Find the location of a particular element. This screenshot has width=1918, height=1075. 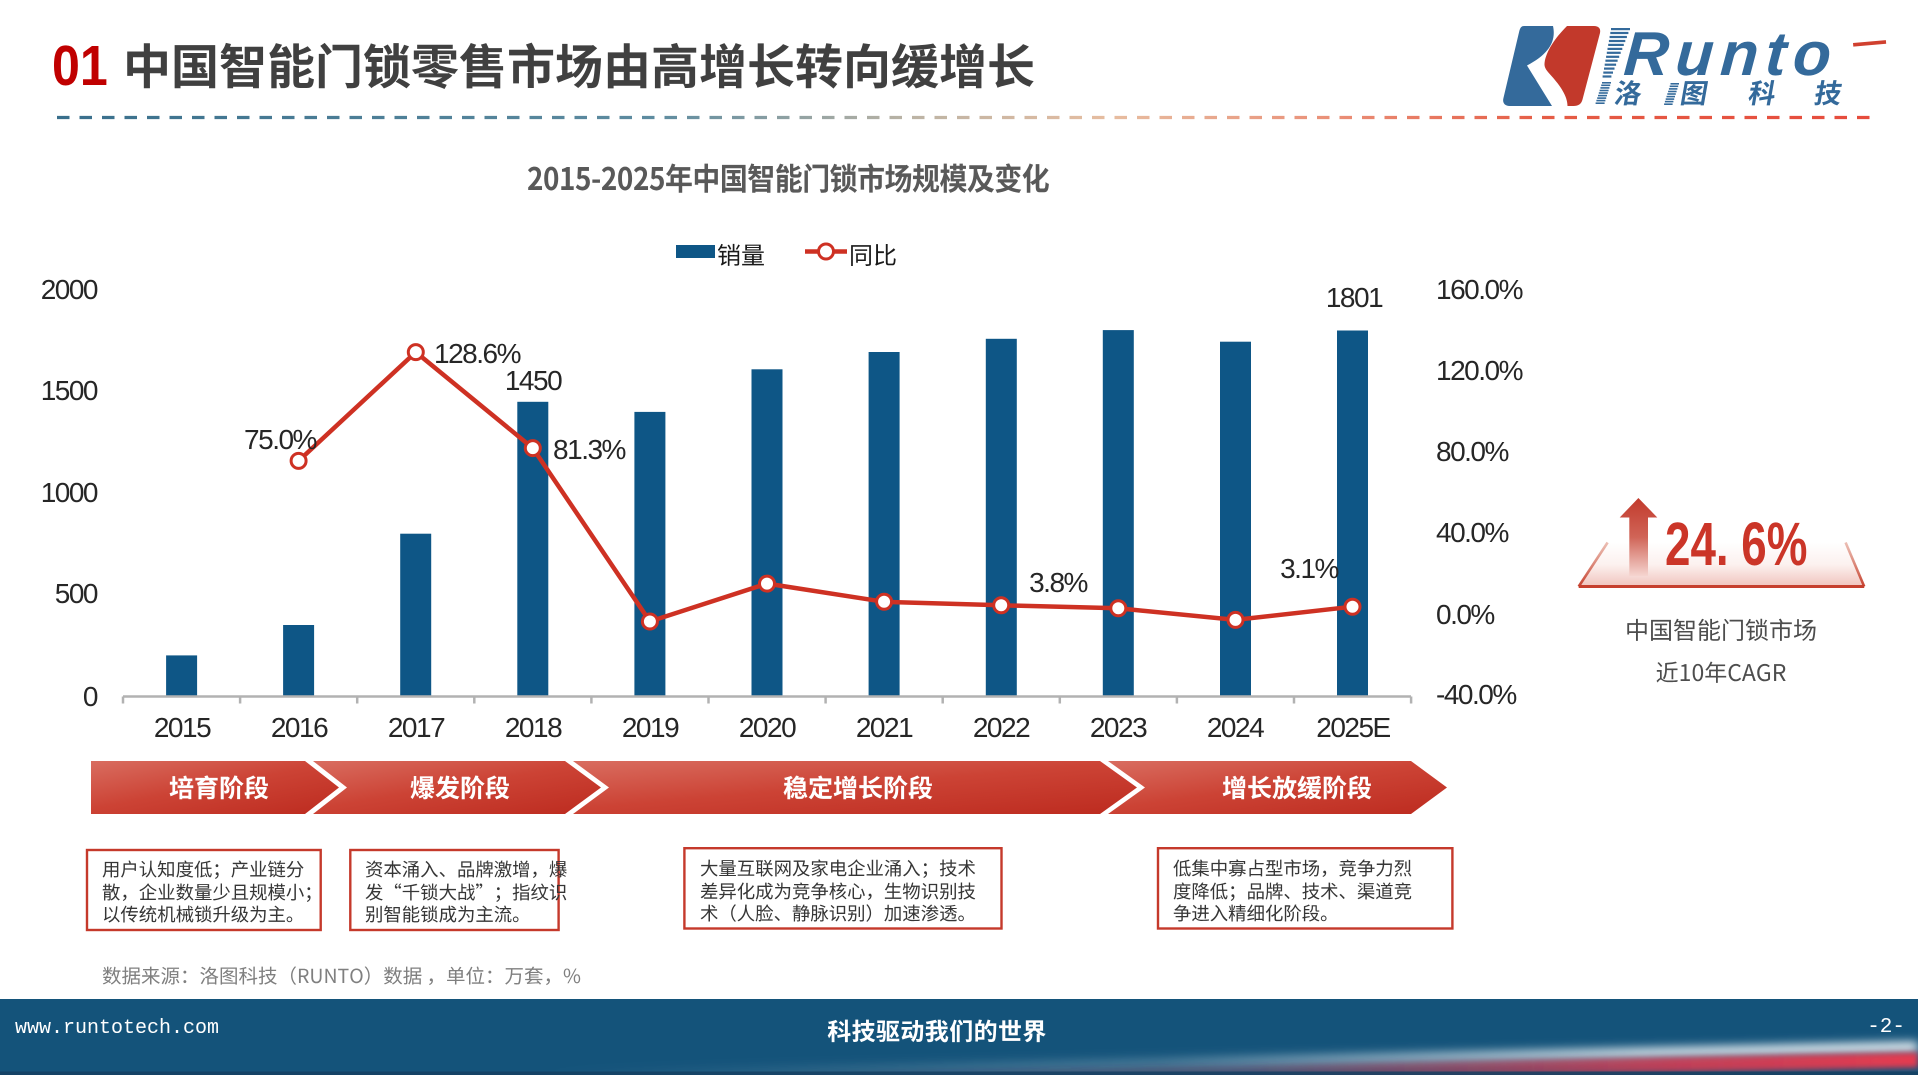

svg-text: 图 is located at coordinates (1695, 91).